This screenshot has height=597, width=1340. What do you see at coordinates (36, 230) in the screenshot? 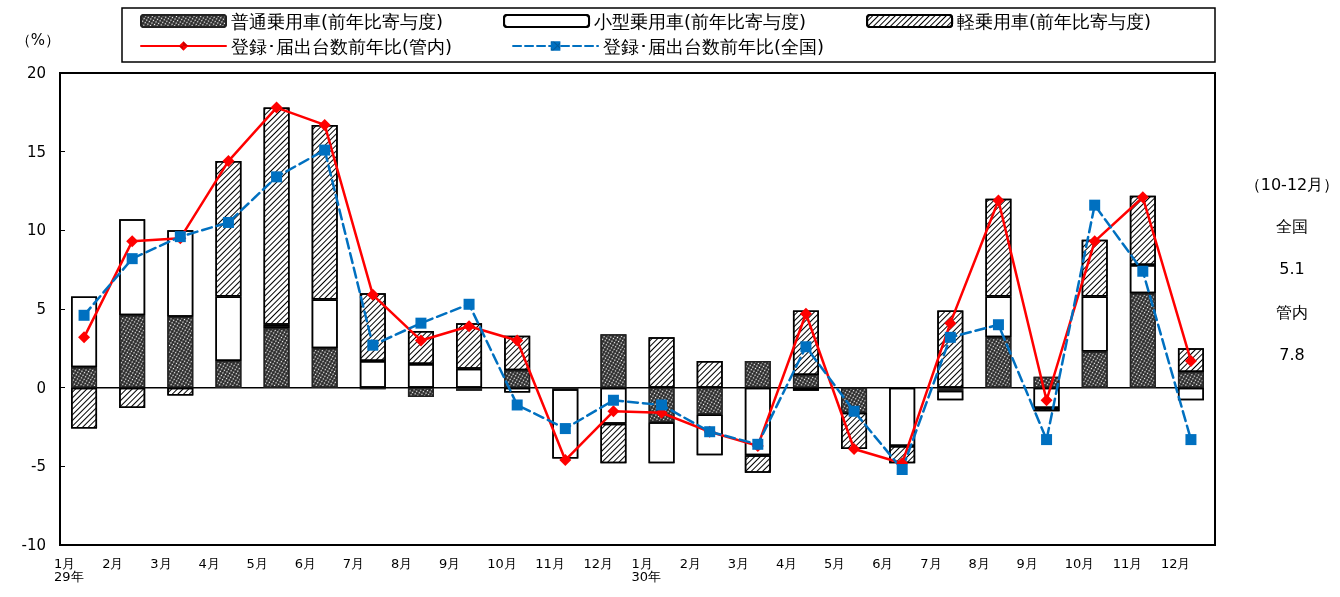
I see `y-tick-label: 10` at bounding box center [36, 230].